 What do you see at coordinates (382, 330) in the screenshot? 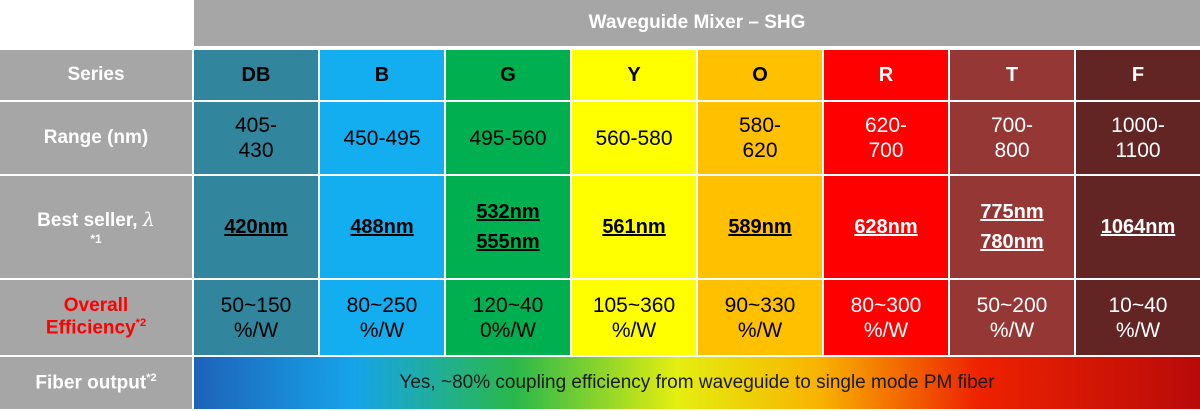
I see `efficiency-b-line: %/W` at bounding box center [382, 330].